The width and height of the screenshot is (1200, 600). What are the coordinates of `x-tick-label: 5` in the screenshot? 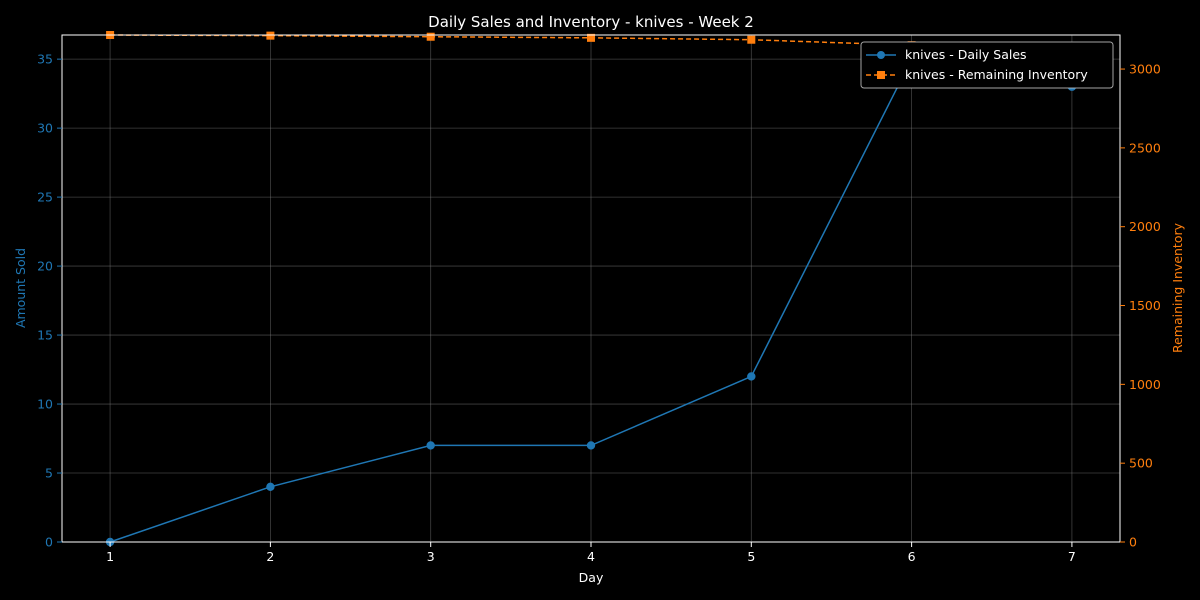 It's located at (751, 556).